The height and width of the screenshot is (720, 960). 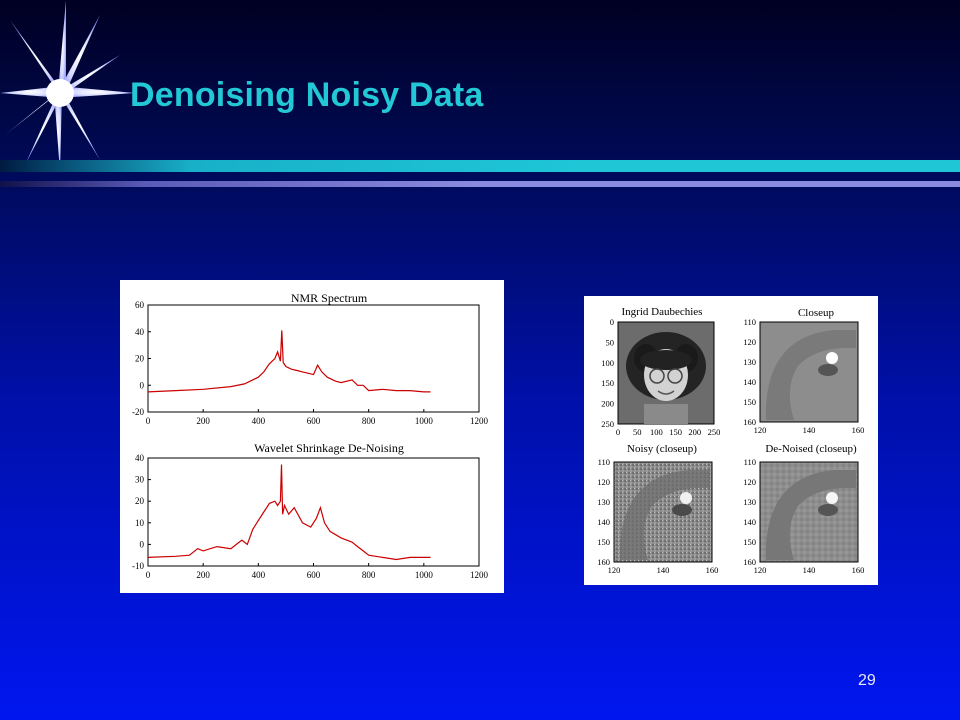 I want to click on panel-1-x-tick-label: 150, so click(x=675, y=432).